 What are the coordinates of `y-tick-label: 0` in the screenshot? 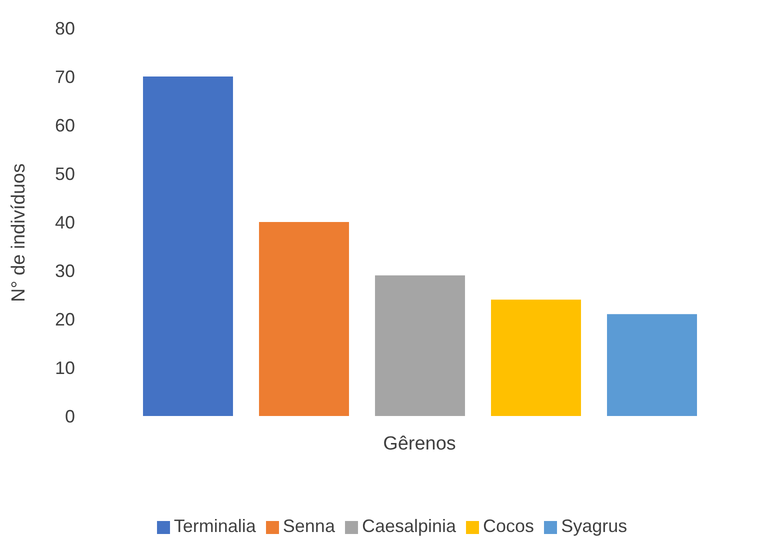 It's located at (69, 416).